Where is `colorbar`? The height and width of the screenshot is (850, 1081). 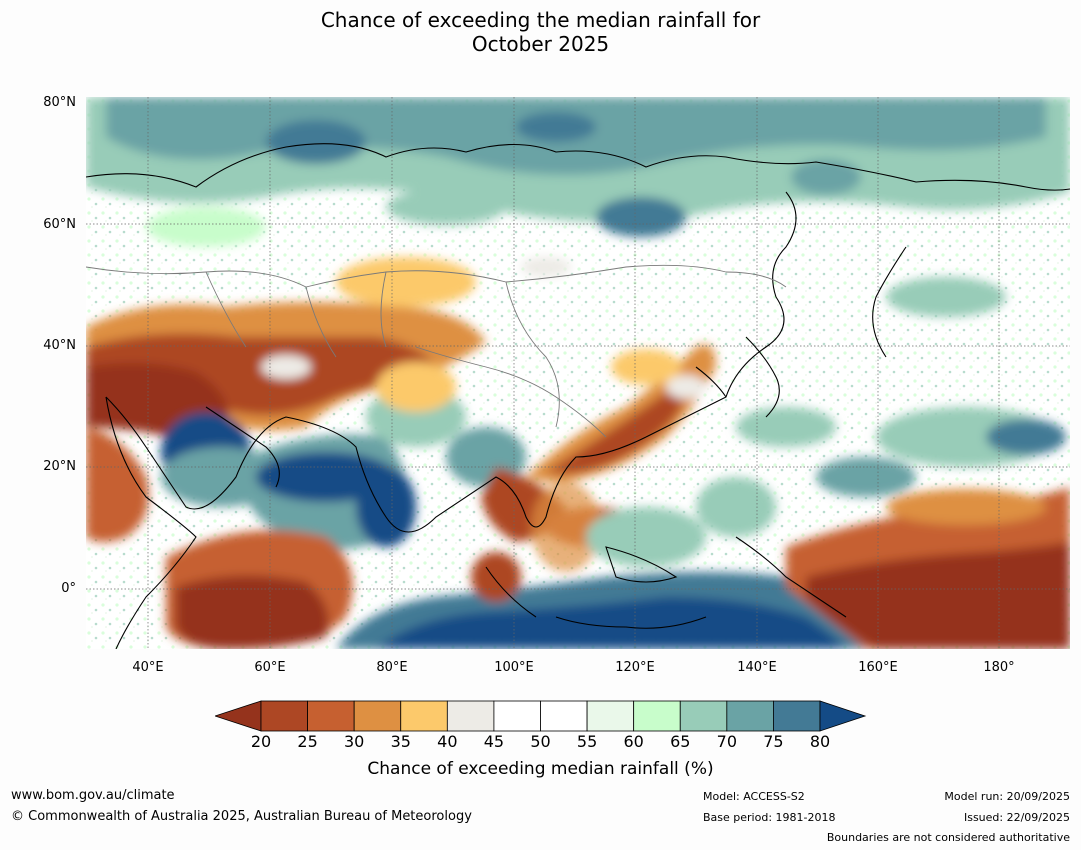
colorbar is located at coordinates (541, 716).